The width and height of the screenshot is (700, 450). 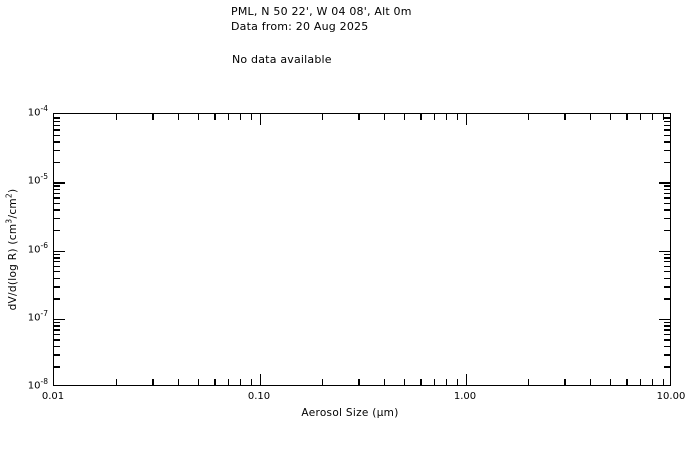 I want to click on y-axis-tick-labels: 10-4 10-5 10-6 10-7 10-8, so click(x=26, y=225).